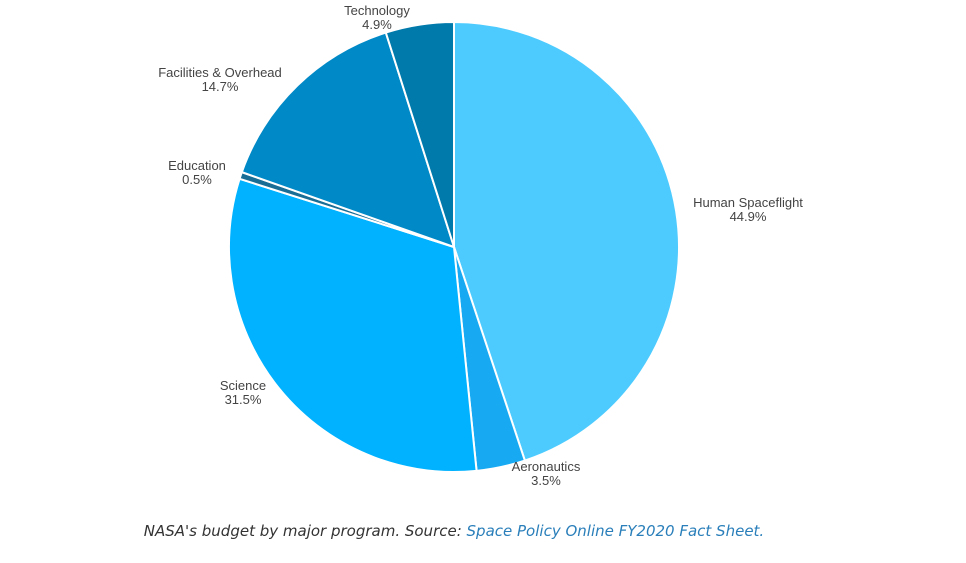 The image size is (966, 563). Describe the element at coordinates (615, 531) in the screenshot. I see `source-link: Space Policy Online FY2020 Fact Sheet.` at that location.